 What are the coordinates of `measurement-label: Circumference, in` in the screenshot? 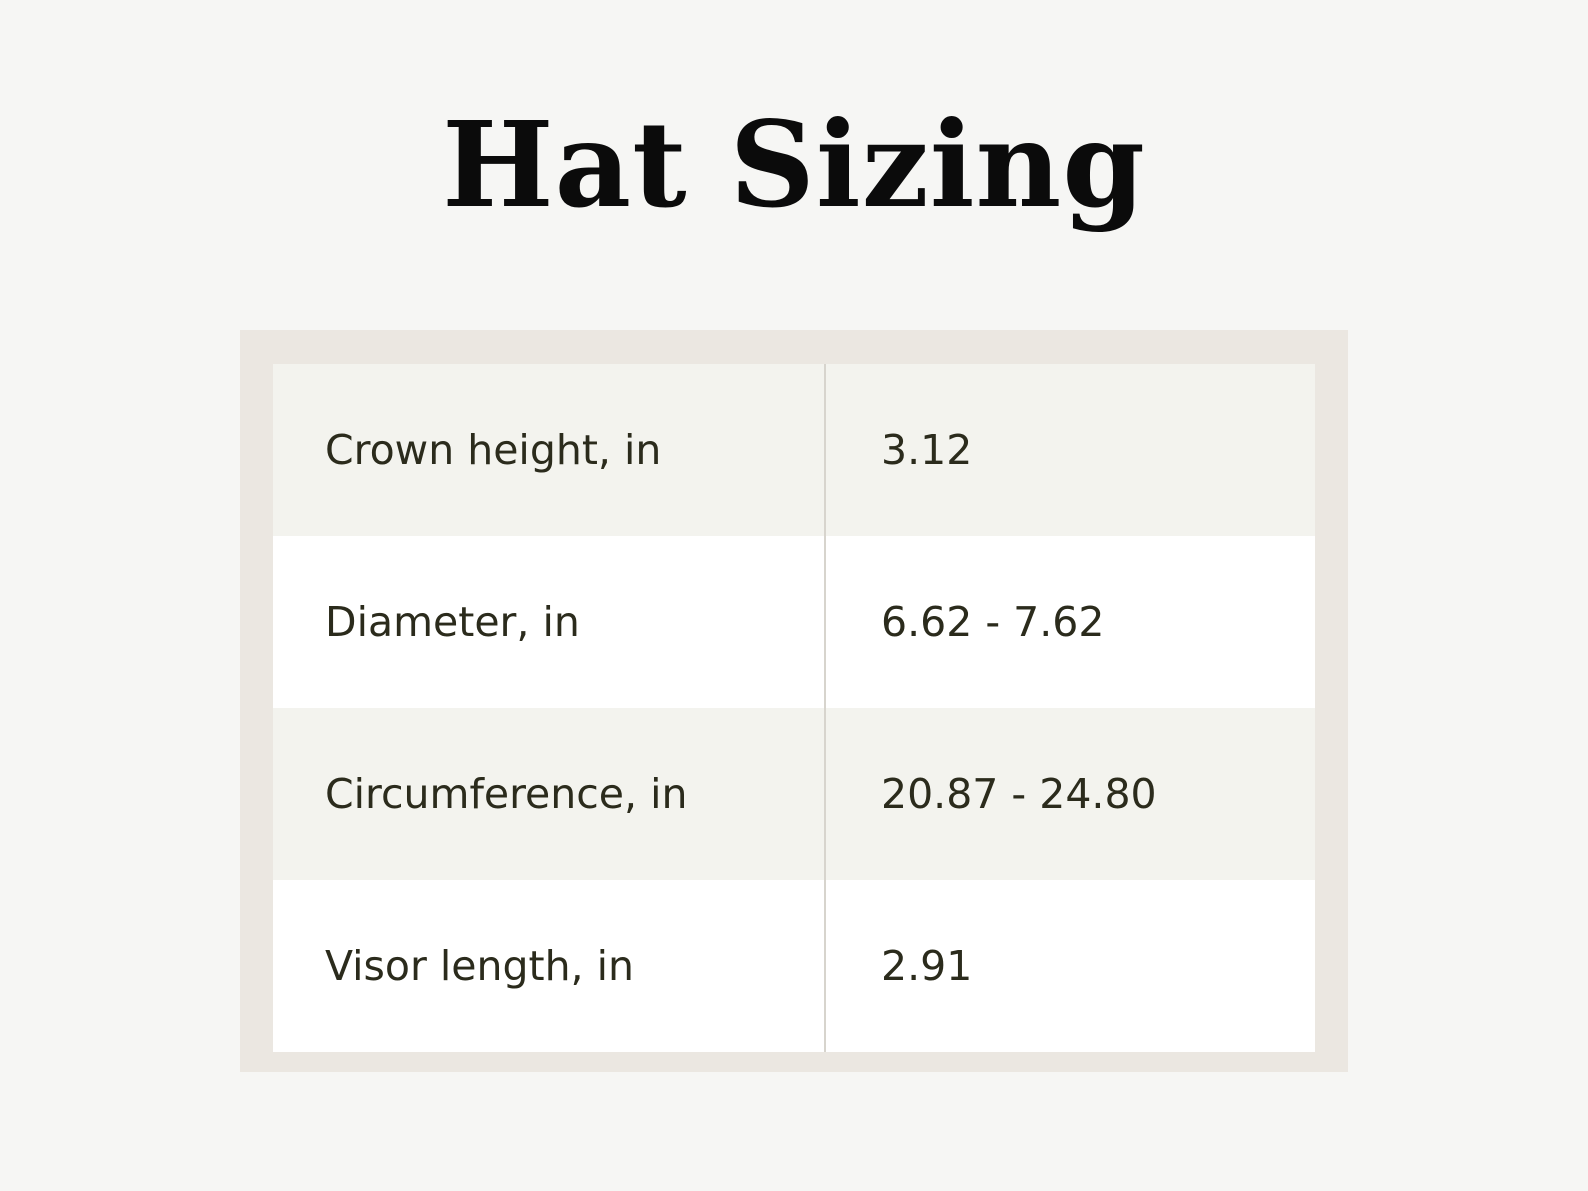 It's located at (549, 794).